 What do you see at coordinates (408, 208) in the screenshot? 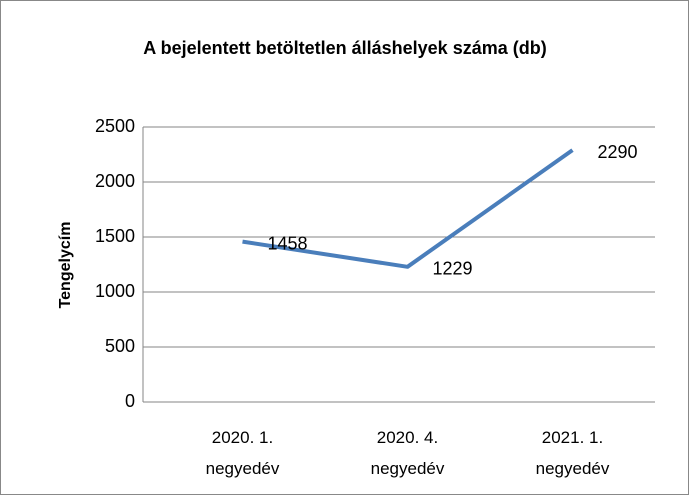
I see `data-line` at bounding box center [408, 208].